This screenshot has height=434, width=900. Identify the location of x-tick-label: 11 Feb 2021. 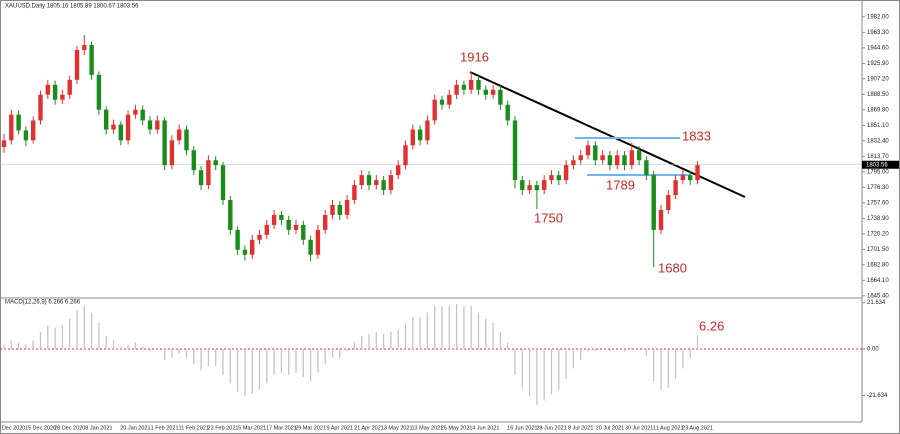
(194, 428).